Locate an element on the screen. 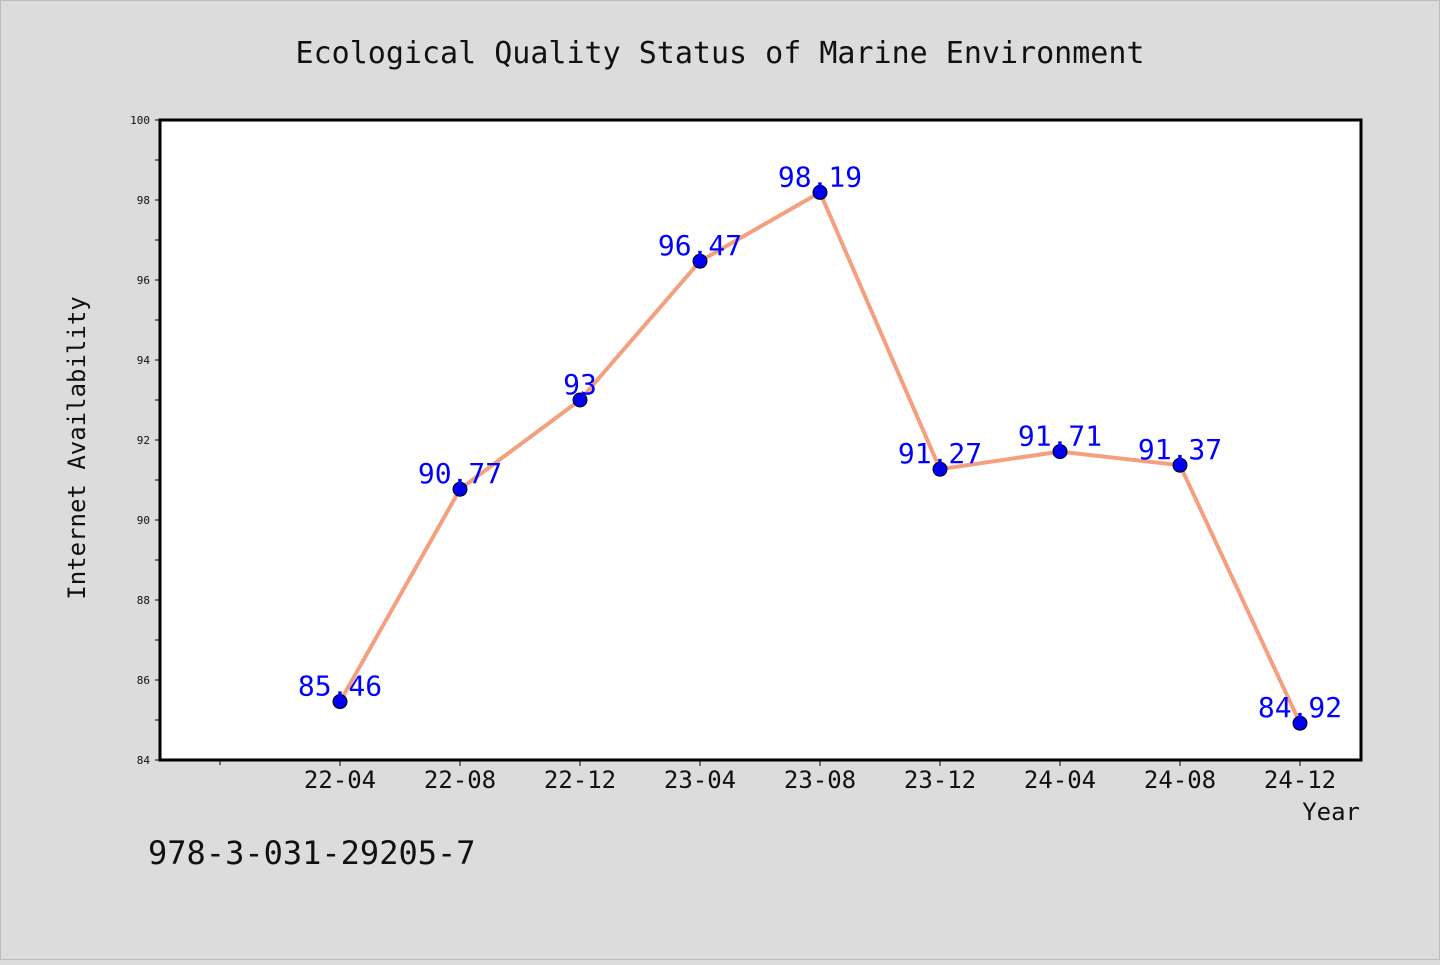  data-label: 98.19 is located at coordinates (820, 176).